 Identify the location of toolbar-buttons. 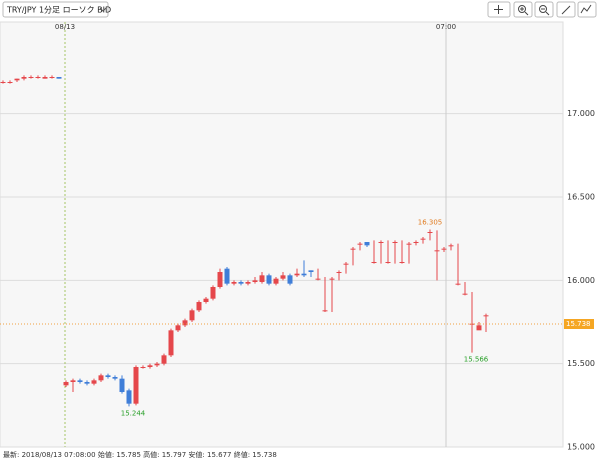
(542, 9).